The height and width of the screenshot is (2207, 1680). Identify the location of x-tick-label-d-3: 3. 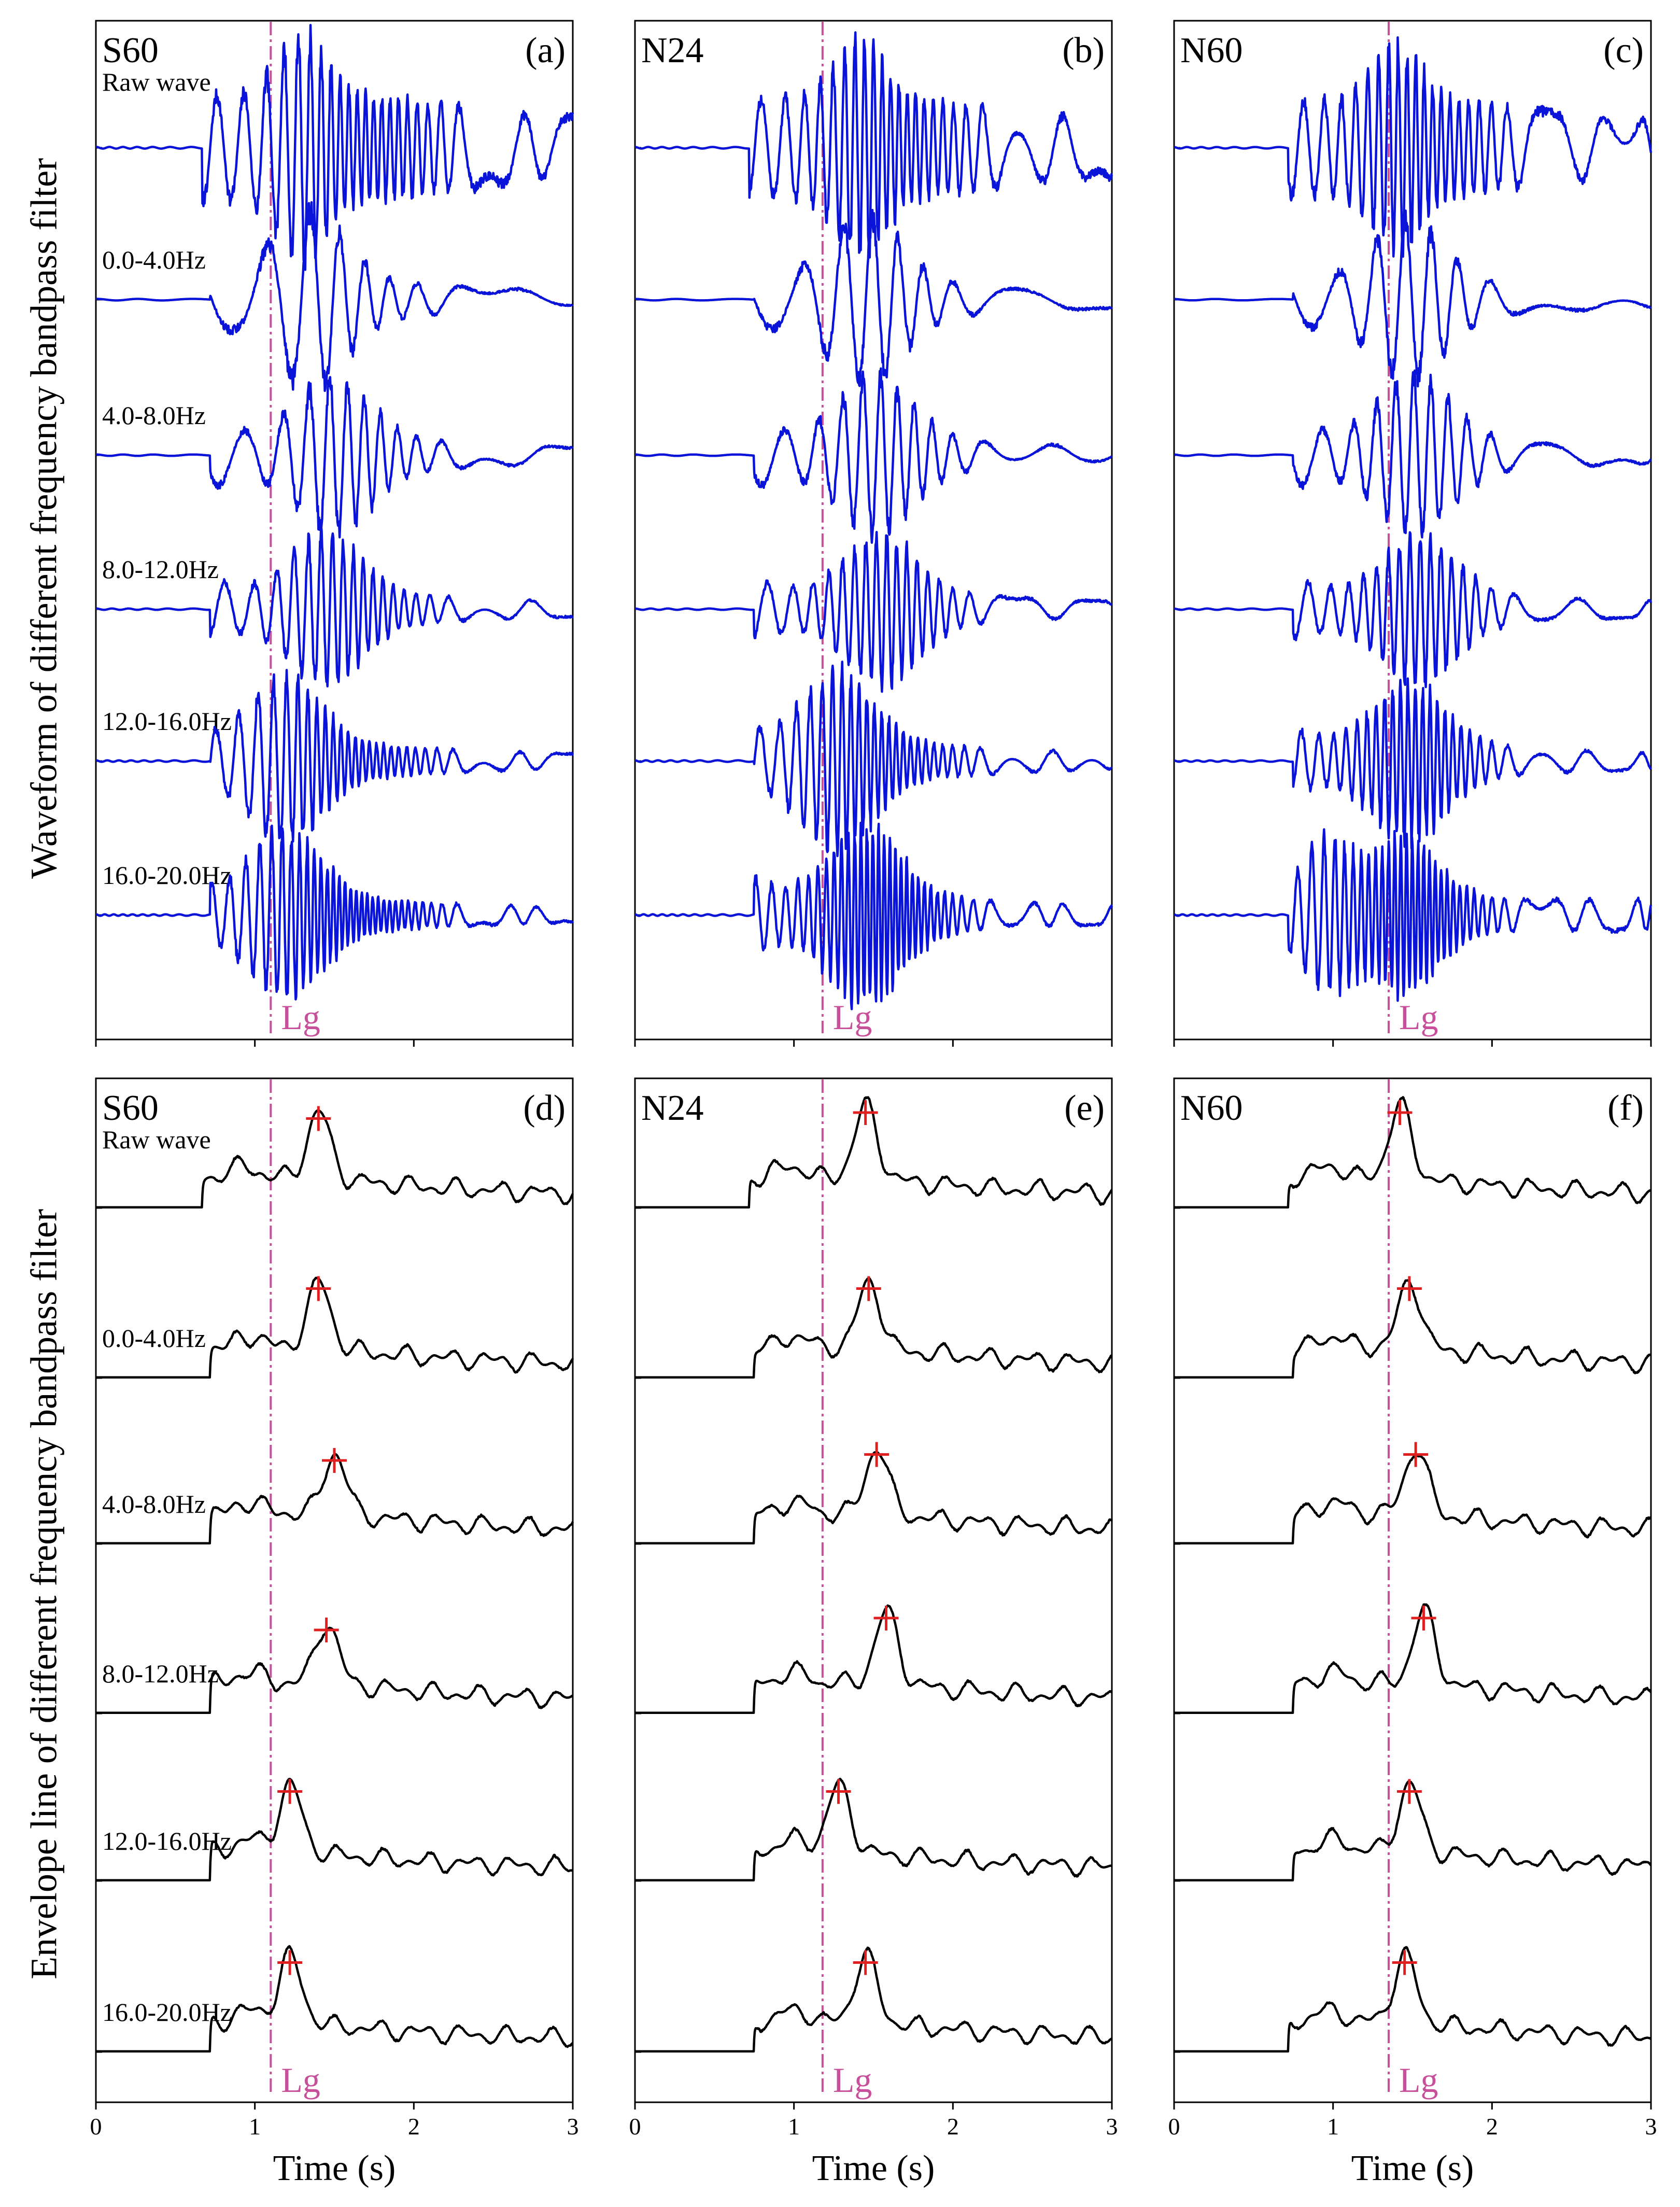
(573, 2126).